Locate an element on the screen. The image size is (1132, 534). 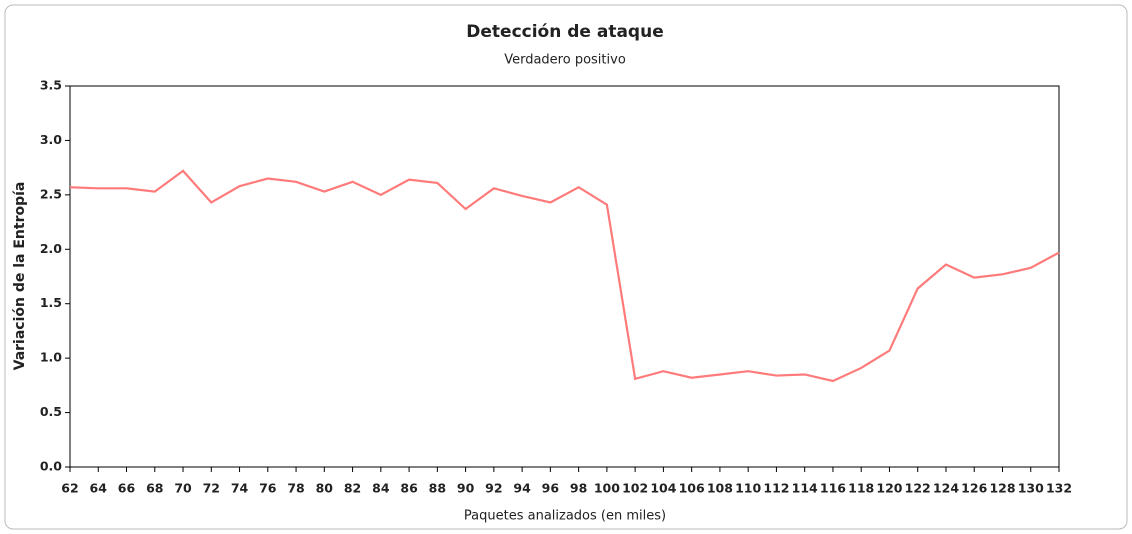
x-tick-label: 74 is located at coordinates (240, 488).